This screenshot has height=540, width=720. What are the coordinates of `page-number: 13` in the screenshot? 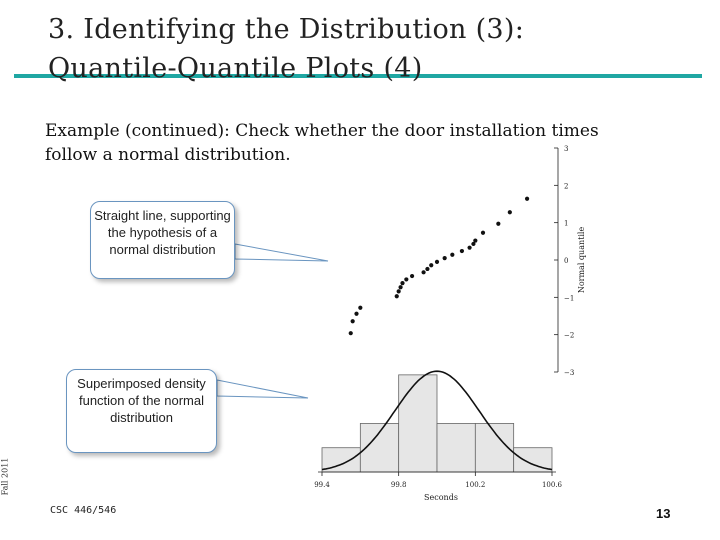 It's located at (663, 513).